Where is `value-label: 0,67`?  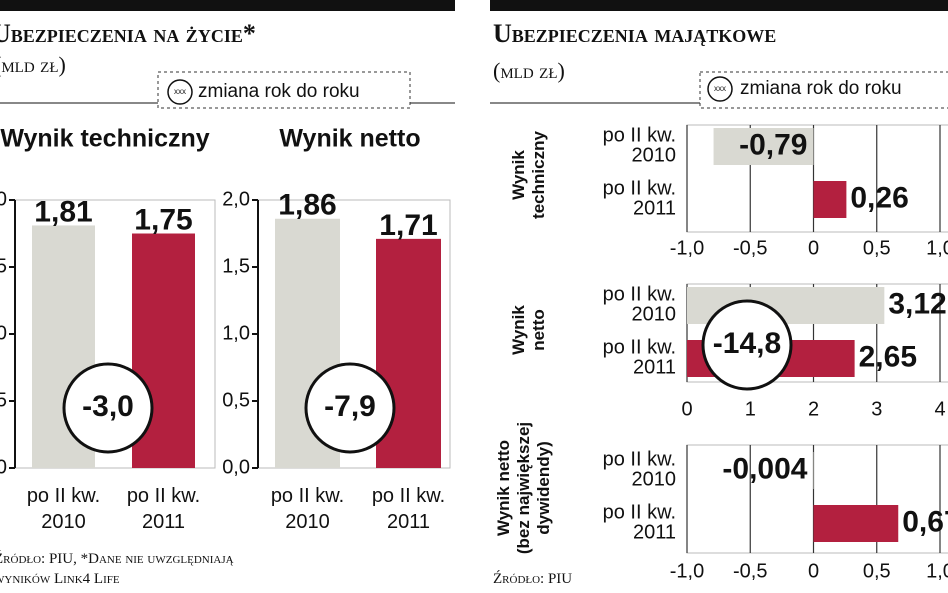
value-label: 0,67 is located at coordinates (925, 521).